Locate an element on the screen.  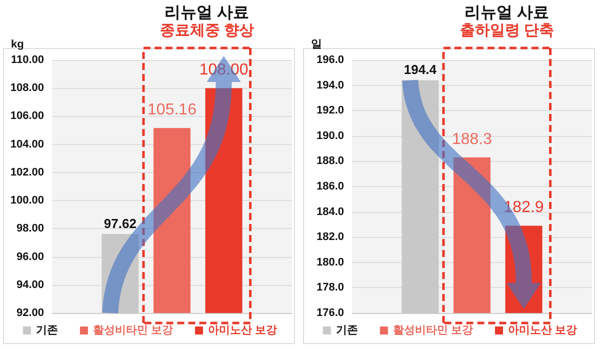
y-tick-label: 184.0 is located at coordinates (330, 212).